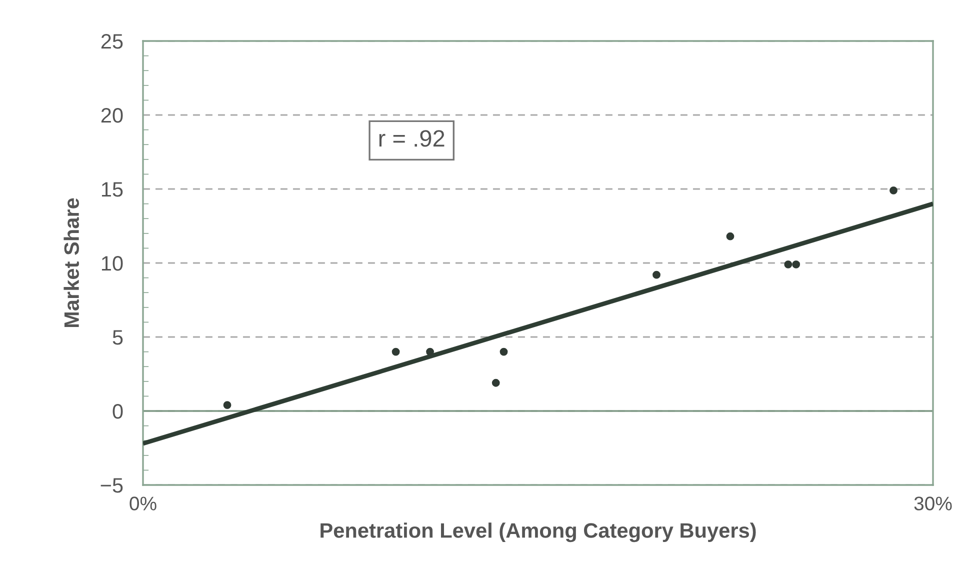 This screenshot has width=960, height=569. Describe the element at coordinates (112, 41) in the screenshot. I see `y-tick-label: 25` at that location.